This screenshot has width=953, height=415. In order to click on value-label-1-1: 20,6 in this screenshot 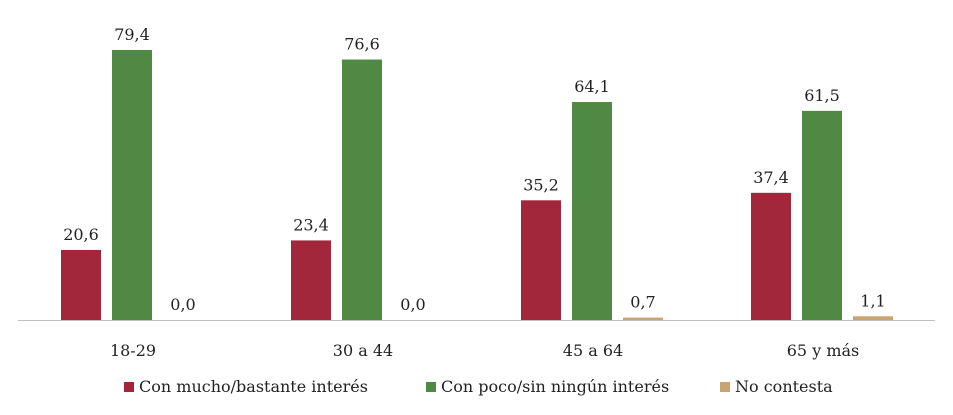, I will do `click(81, 234)`.